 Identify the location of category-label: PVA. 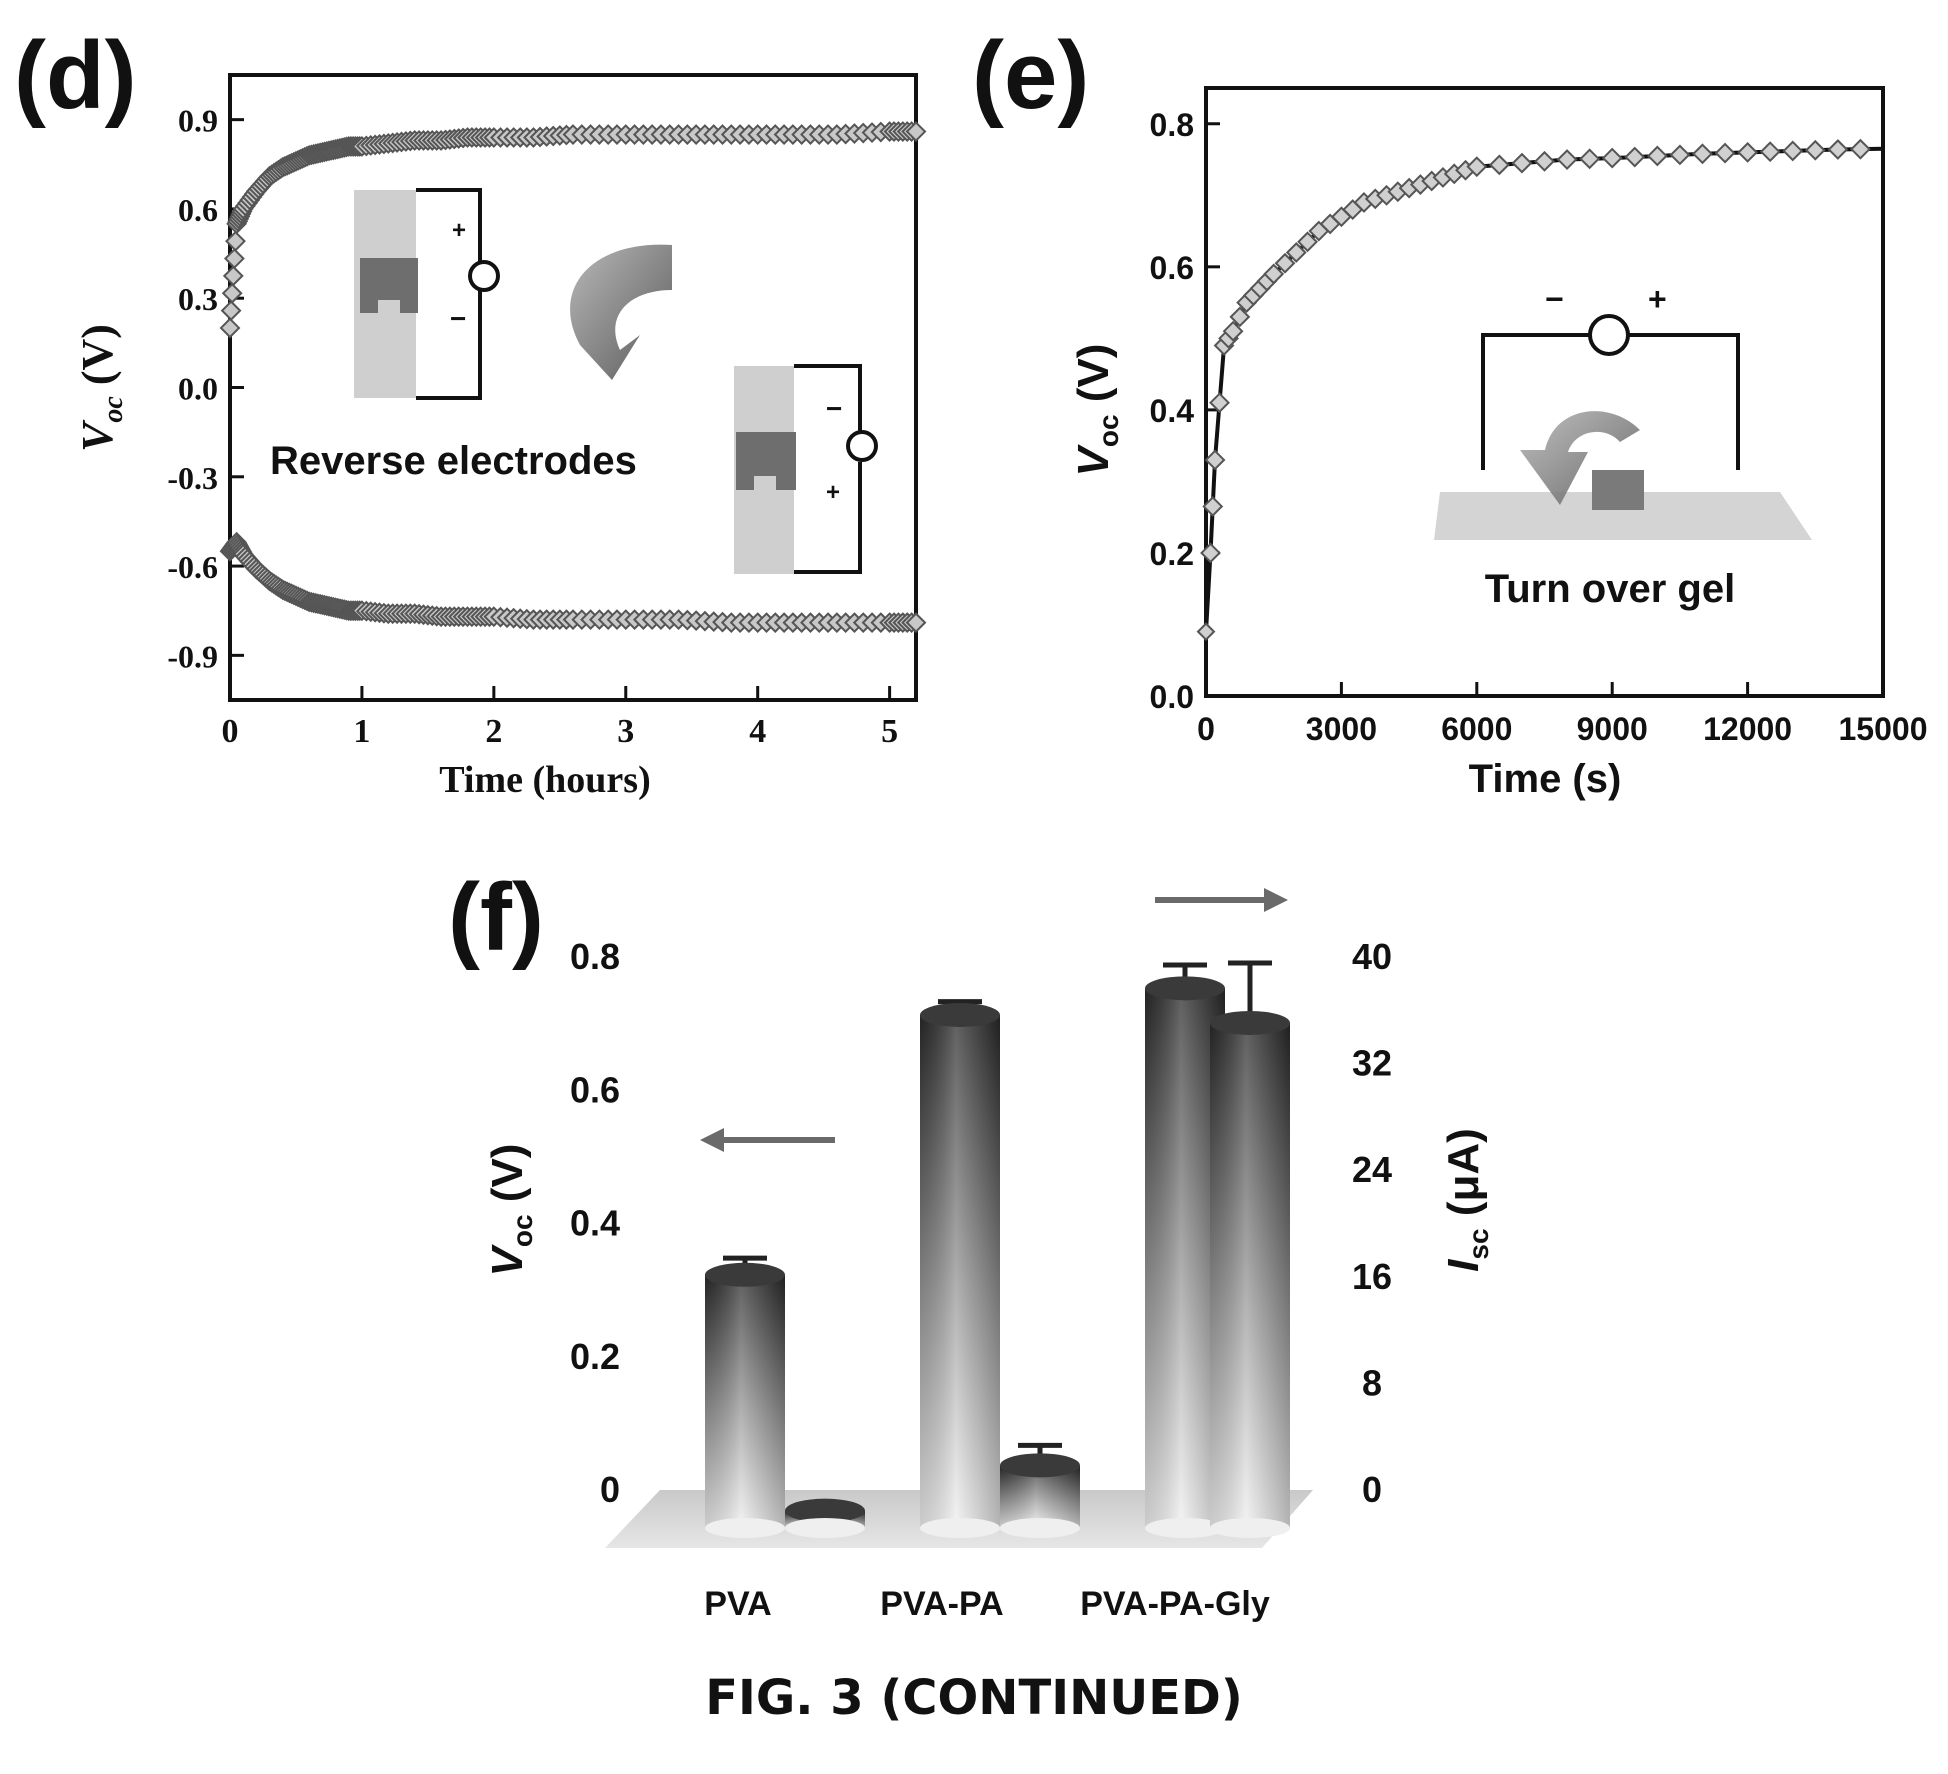
(737, 1604).